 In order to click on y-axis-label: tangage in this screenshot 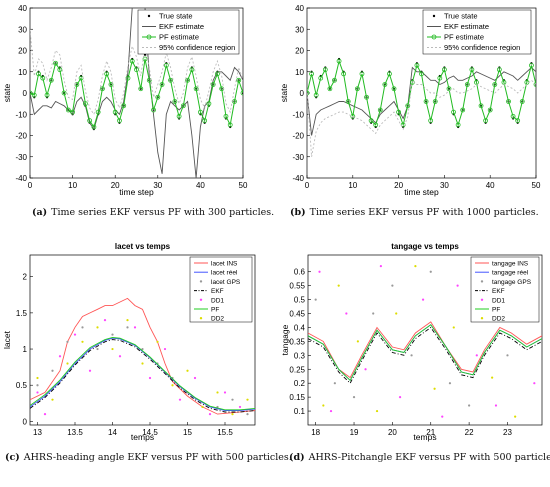, I will do `click(285, 339)`.